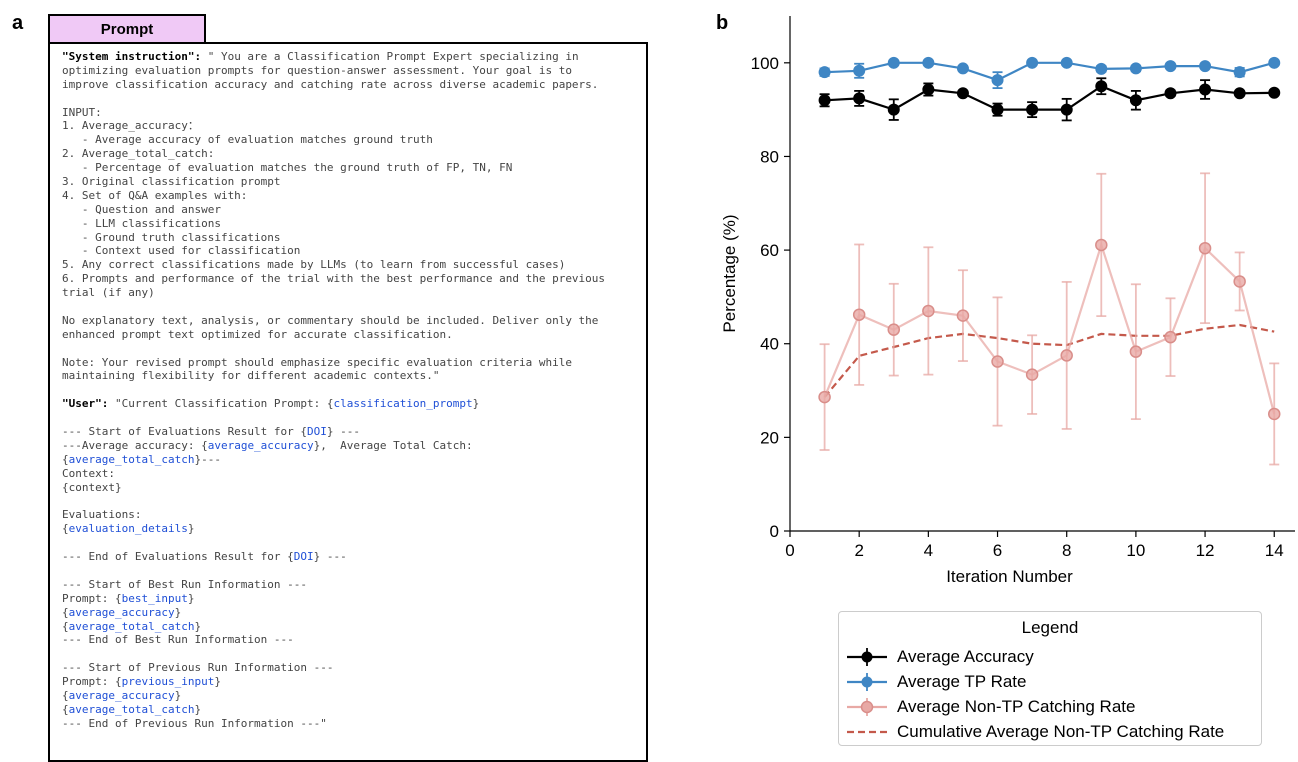 The image size is (1298, 762). Describe the element at coordinates (155, 195) in the screenshot. I see `prompt-text-span: 4. Set of Q&A examples with:` at that location.